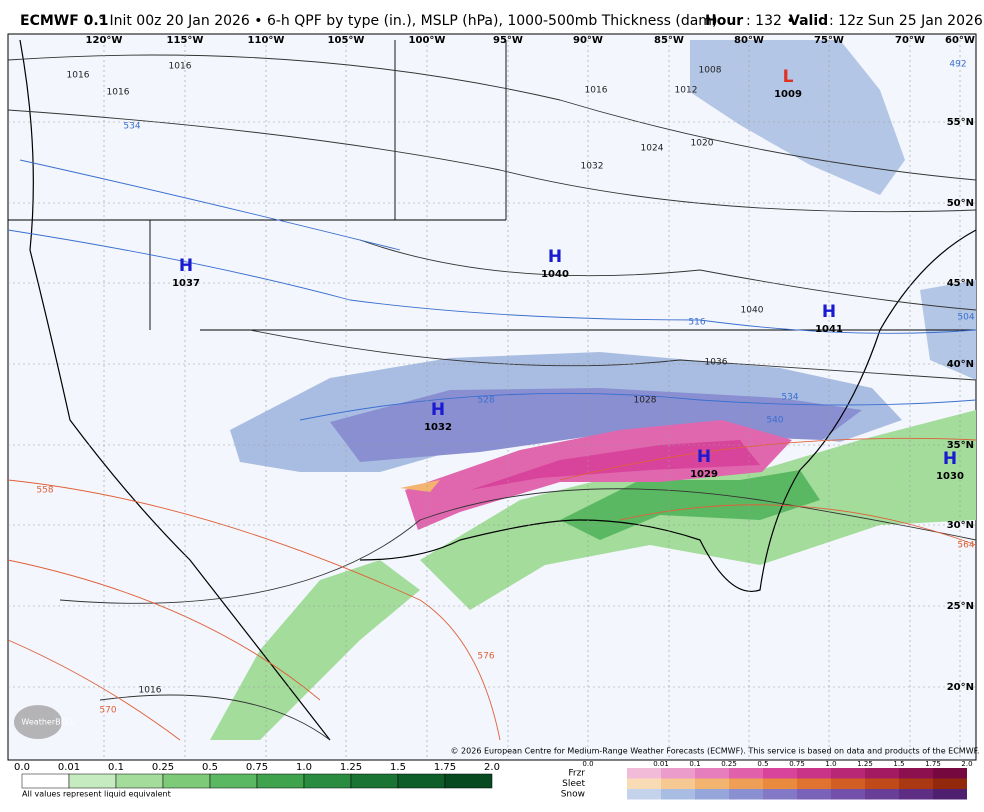 Image resolution: width=984 pixels, height=812 pixels. I want to click on isobar-label: 1008, so click(710, 71).